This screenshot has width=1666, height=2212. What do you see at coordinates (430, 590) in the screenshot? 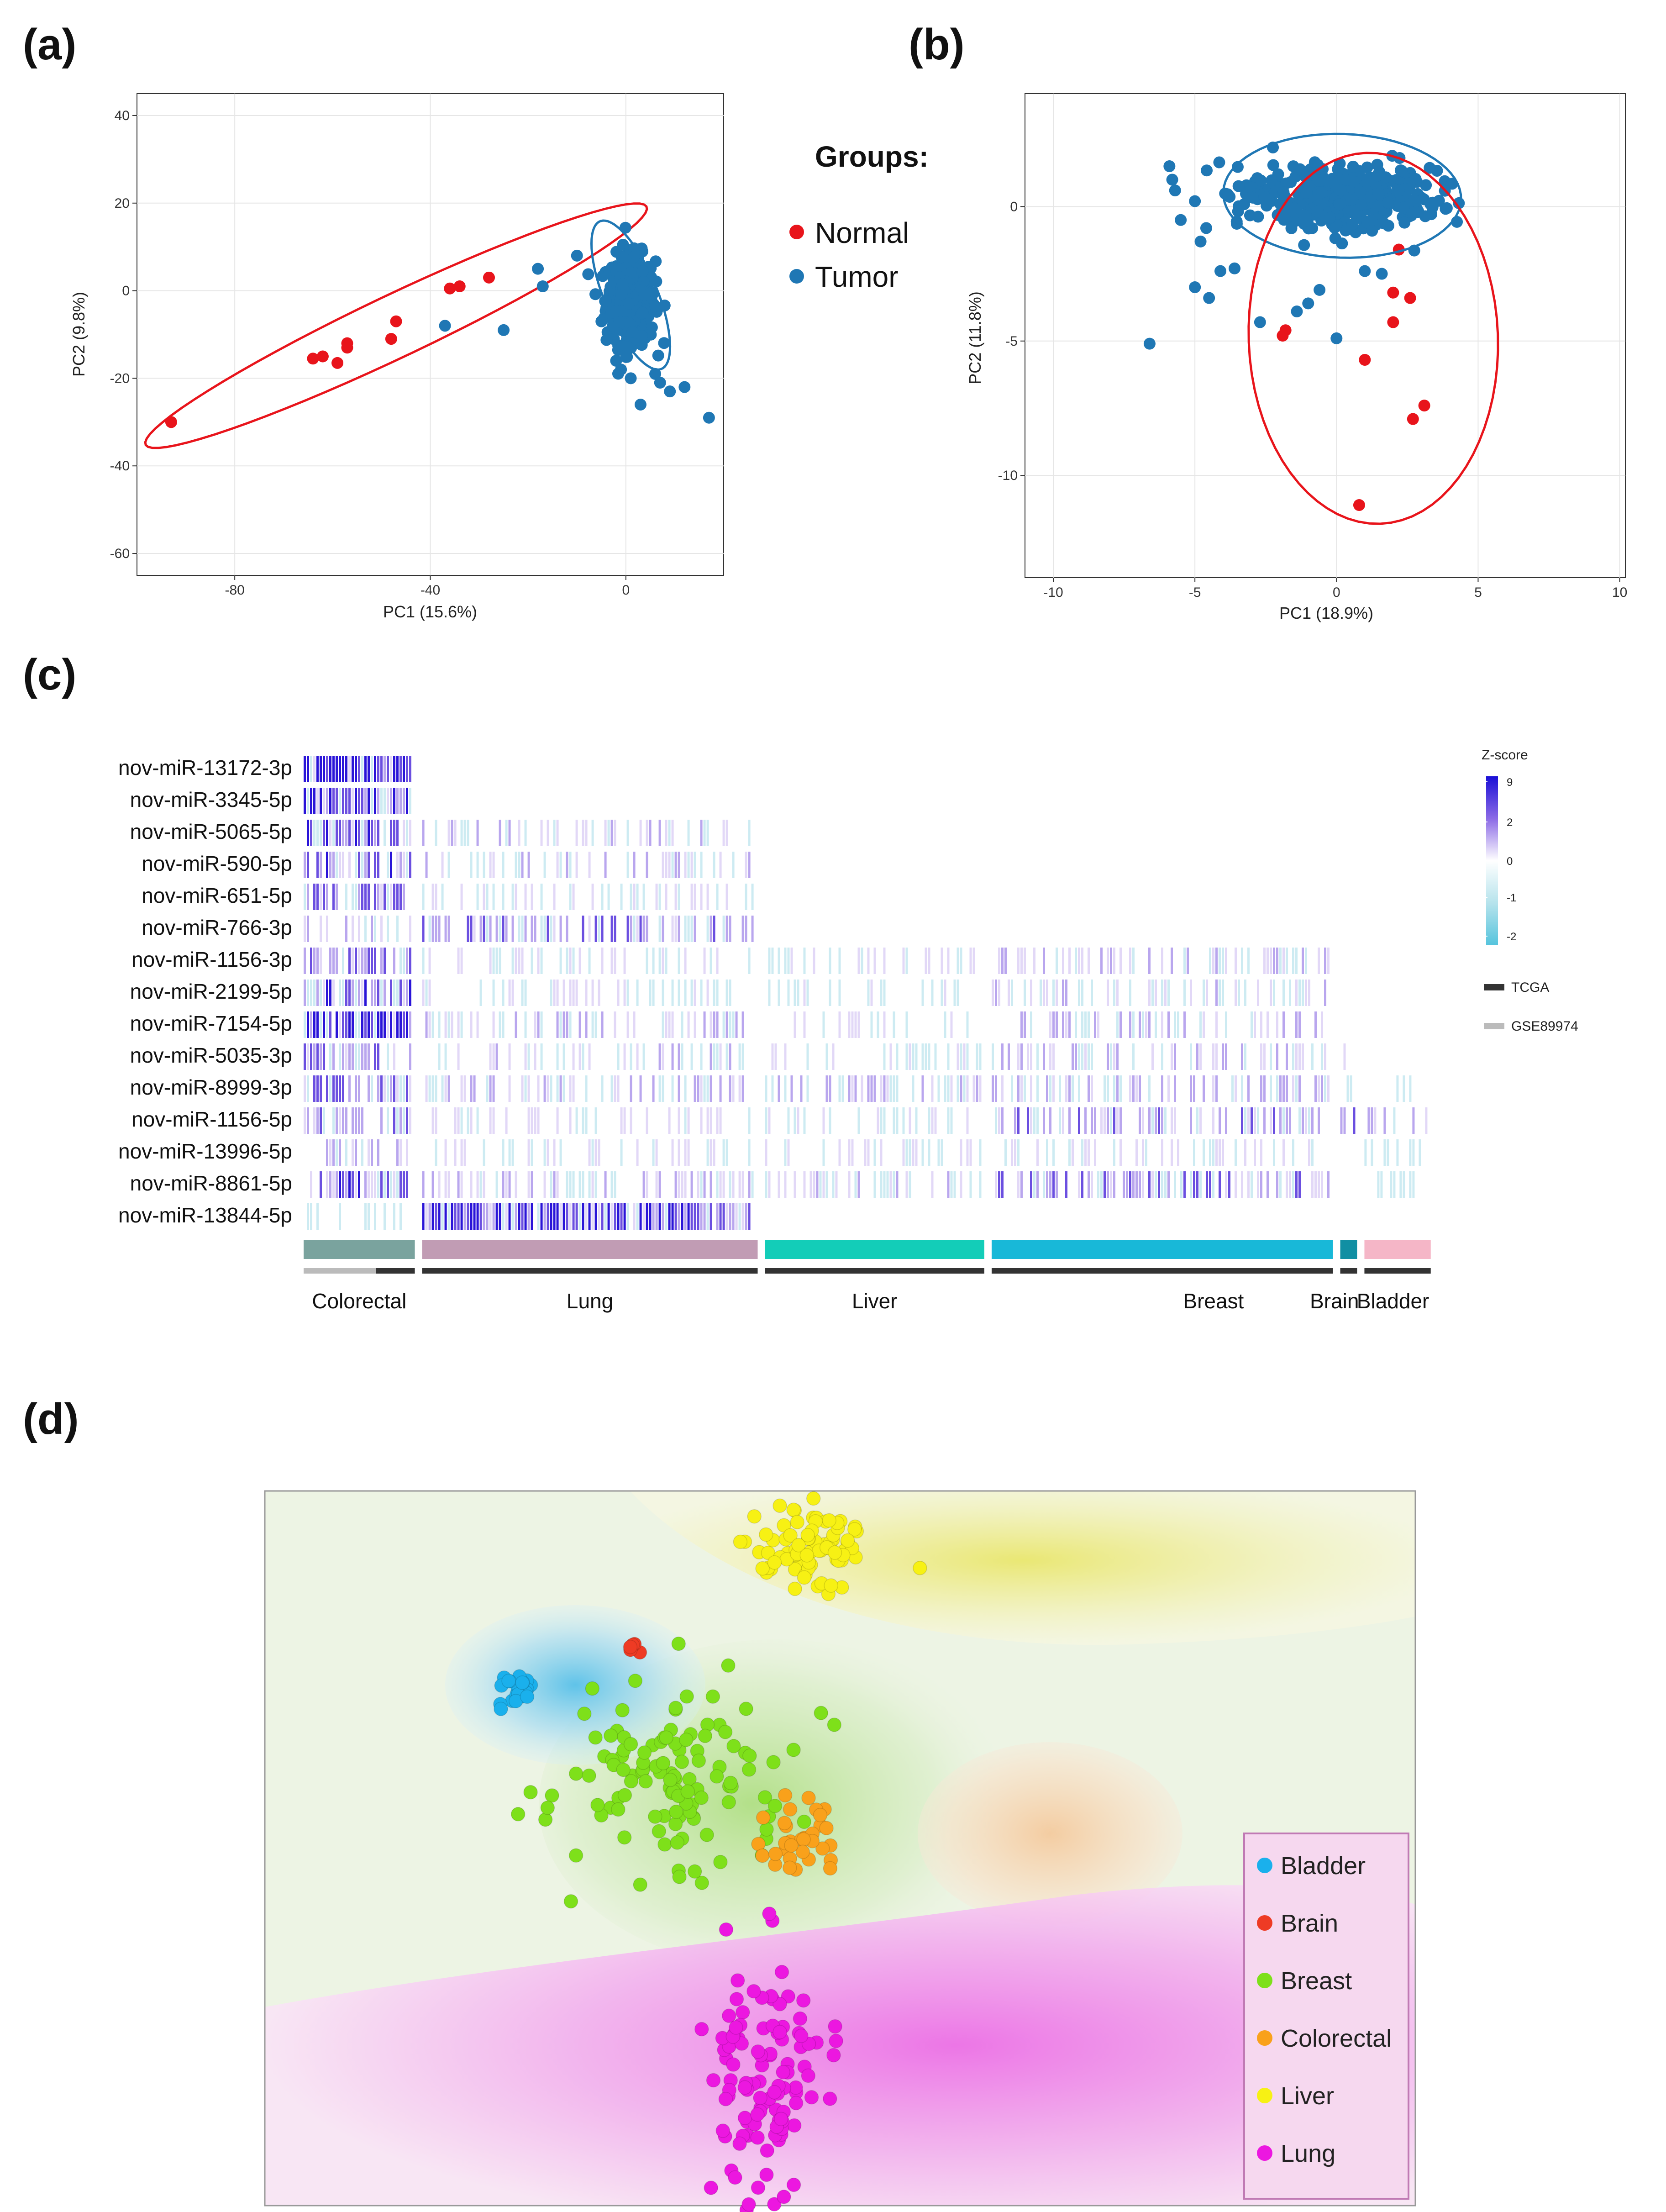
I see `x-tick-label: -40` at bounding box center [430, 590].